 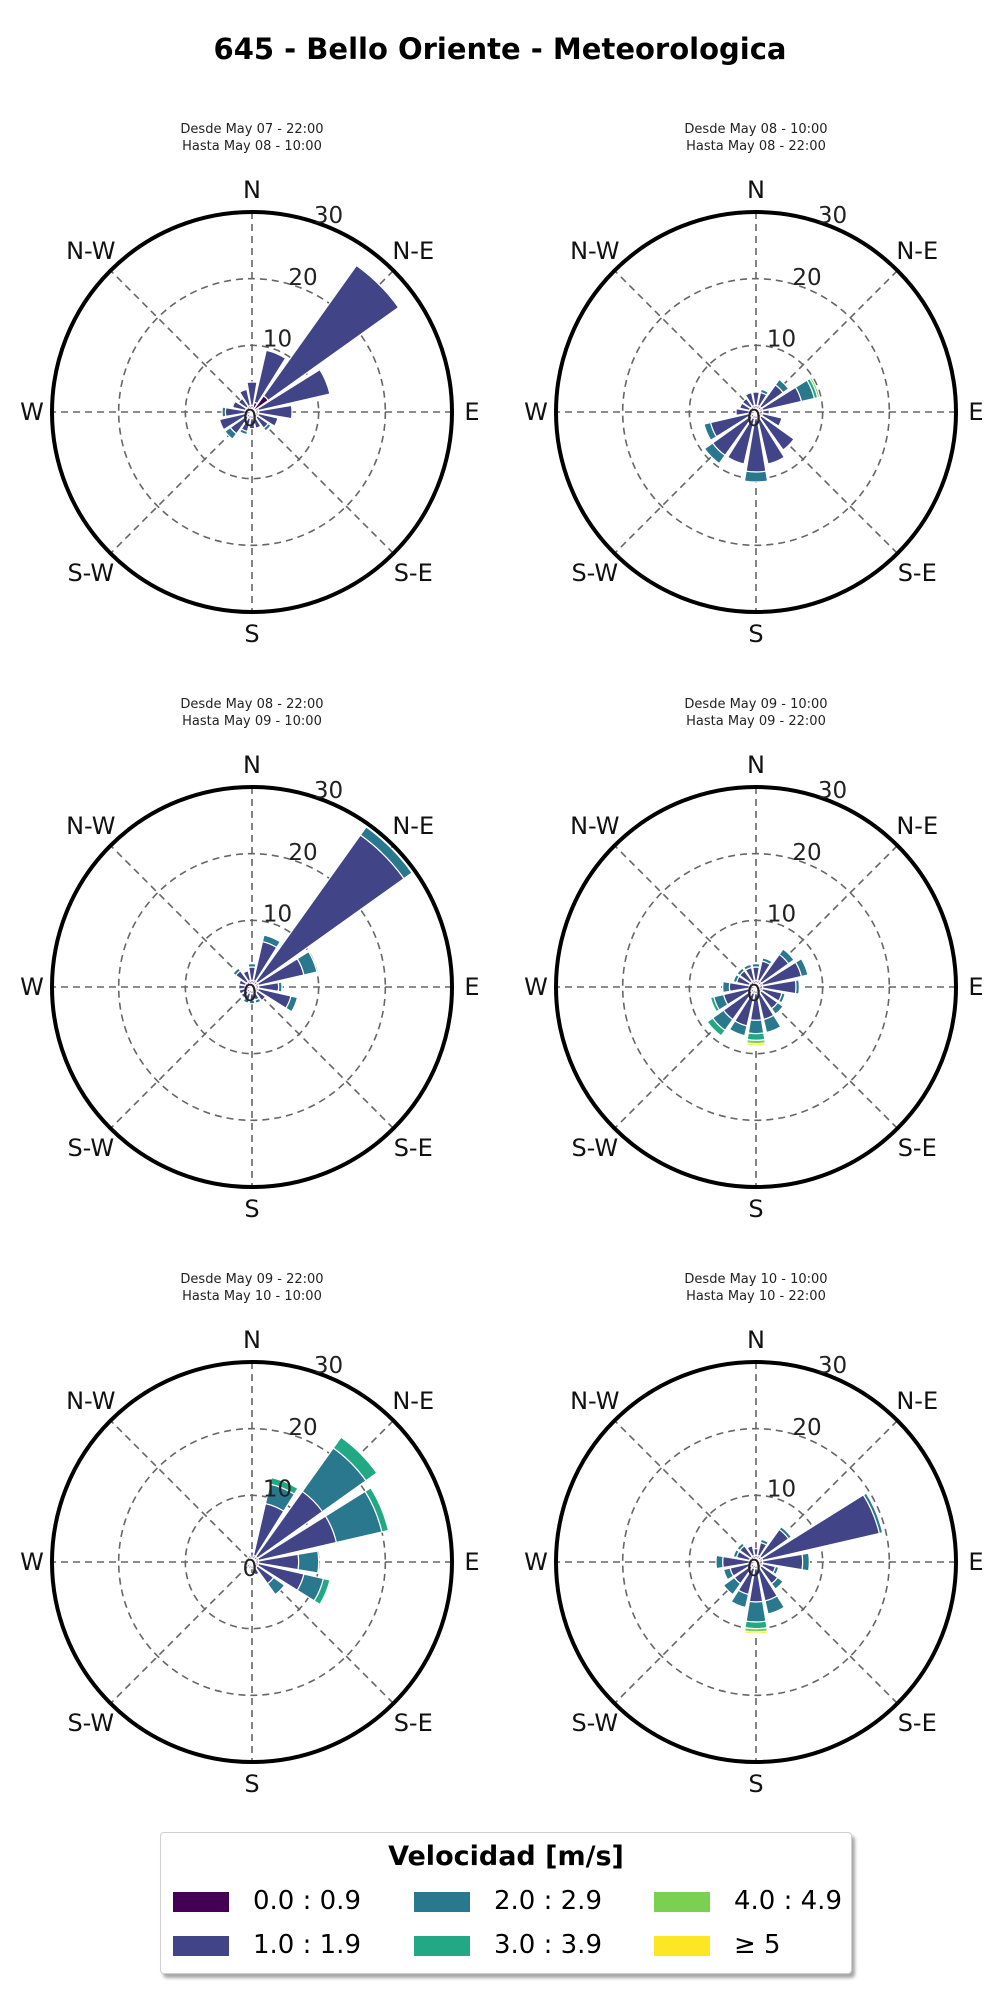 I want to click on compass-label: N, so click(x=756, y=765).